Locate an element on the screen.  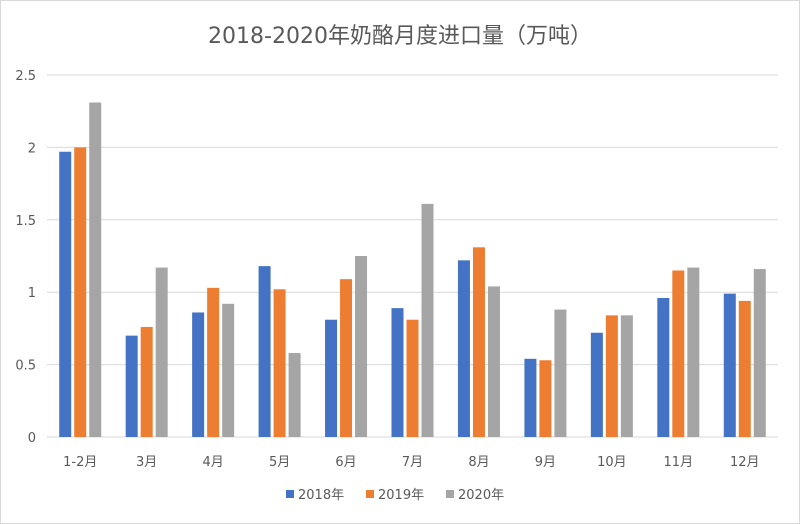
bar-2020年-1-2月 is located at coordinates (95, 270).